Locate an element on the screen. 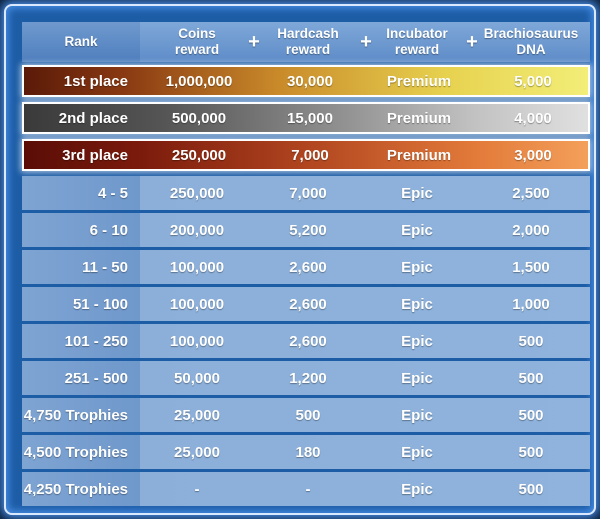  rank-cell: 2nd place is located at coordinates (93, 118).